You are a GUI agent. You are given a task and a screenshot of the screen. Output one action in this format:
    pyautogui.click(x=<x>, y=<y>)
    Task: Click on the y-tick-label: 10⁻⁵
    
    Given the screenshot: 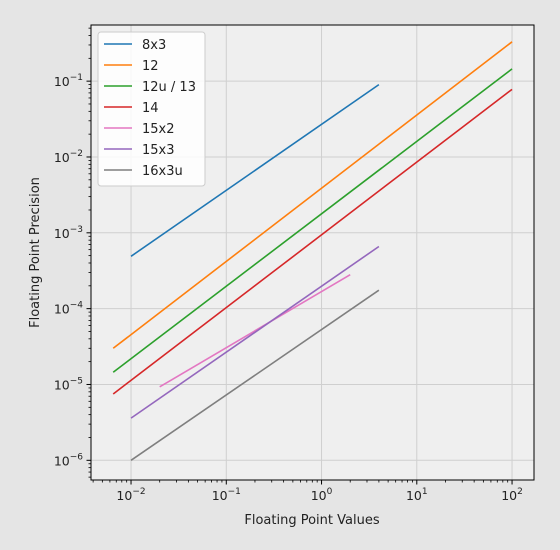 What is the action you would take?
    pyautogui.click(x=68, y=384)
    